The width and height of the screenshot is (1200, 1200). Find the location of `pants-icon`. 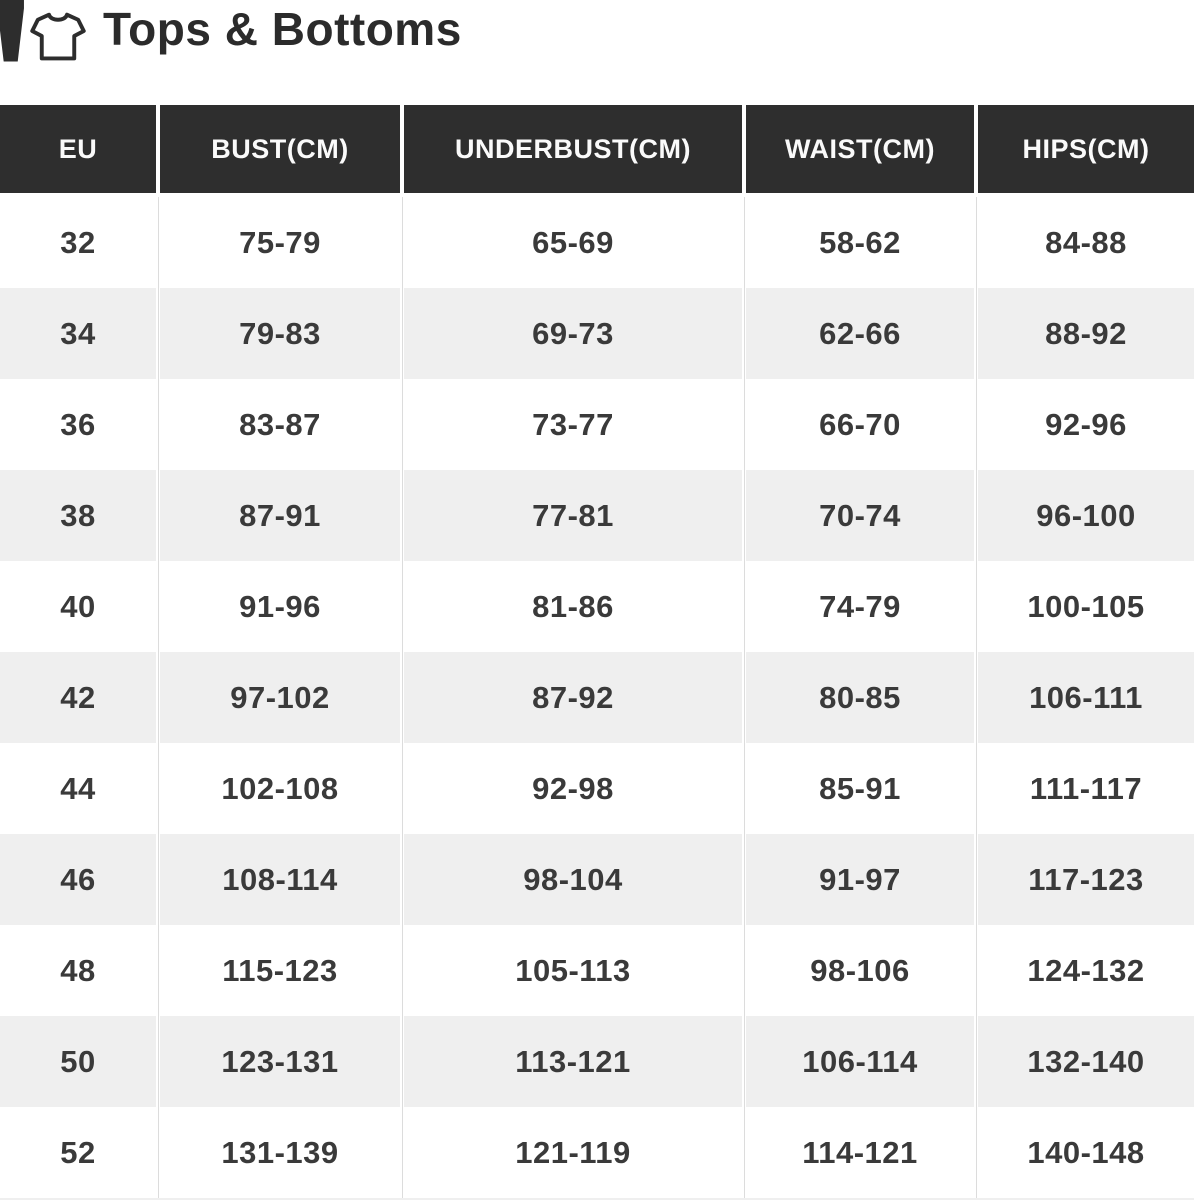

pants-icon is located at coordinates (12, 31).